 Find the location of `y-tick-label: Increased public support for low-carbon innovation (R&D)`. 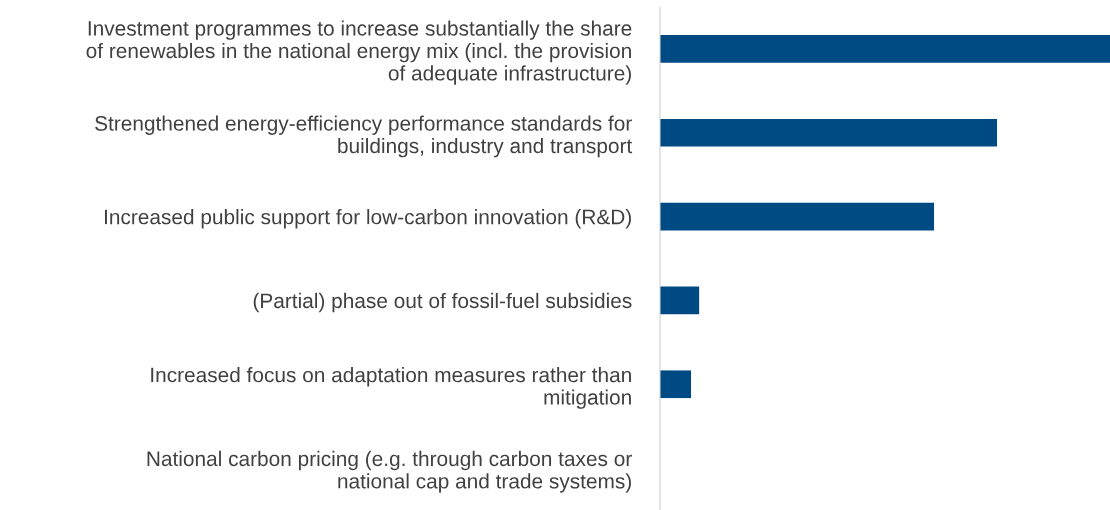

y-tick-label: Increased public support for low-carbon innovation (R&D) is located at coordinates (367, 219).